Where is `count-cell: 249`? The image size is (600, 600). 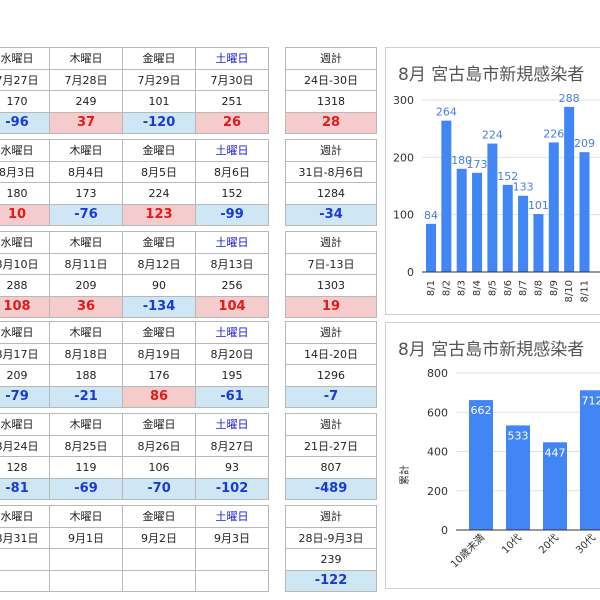
count-cell: 249 is located at coordinates (86, 101).